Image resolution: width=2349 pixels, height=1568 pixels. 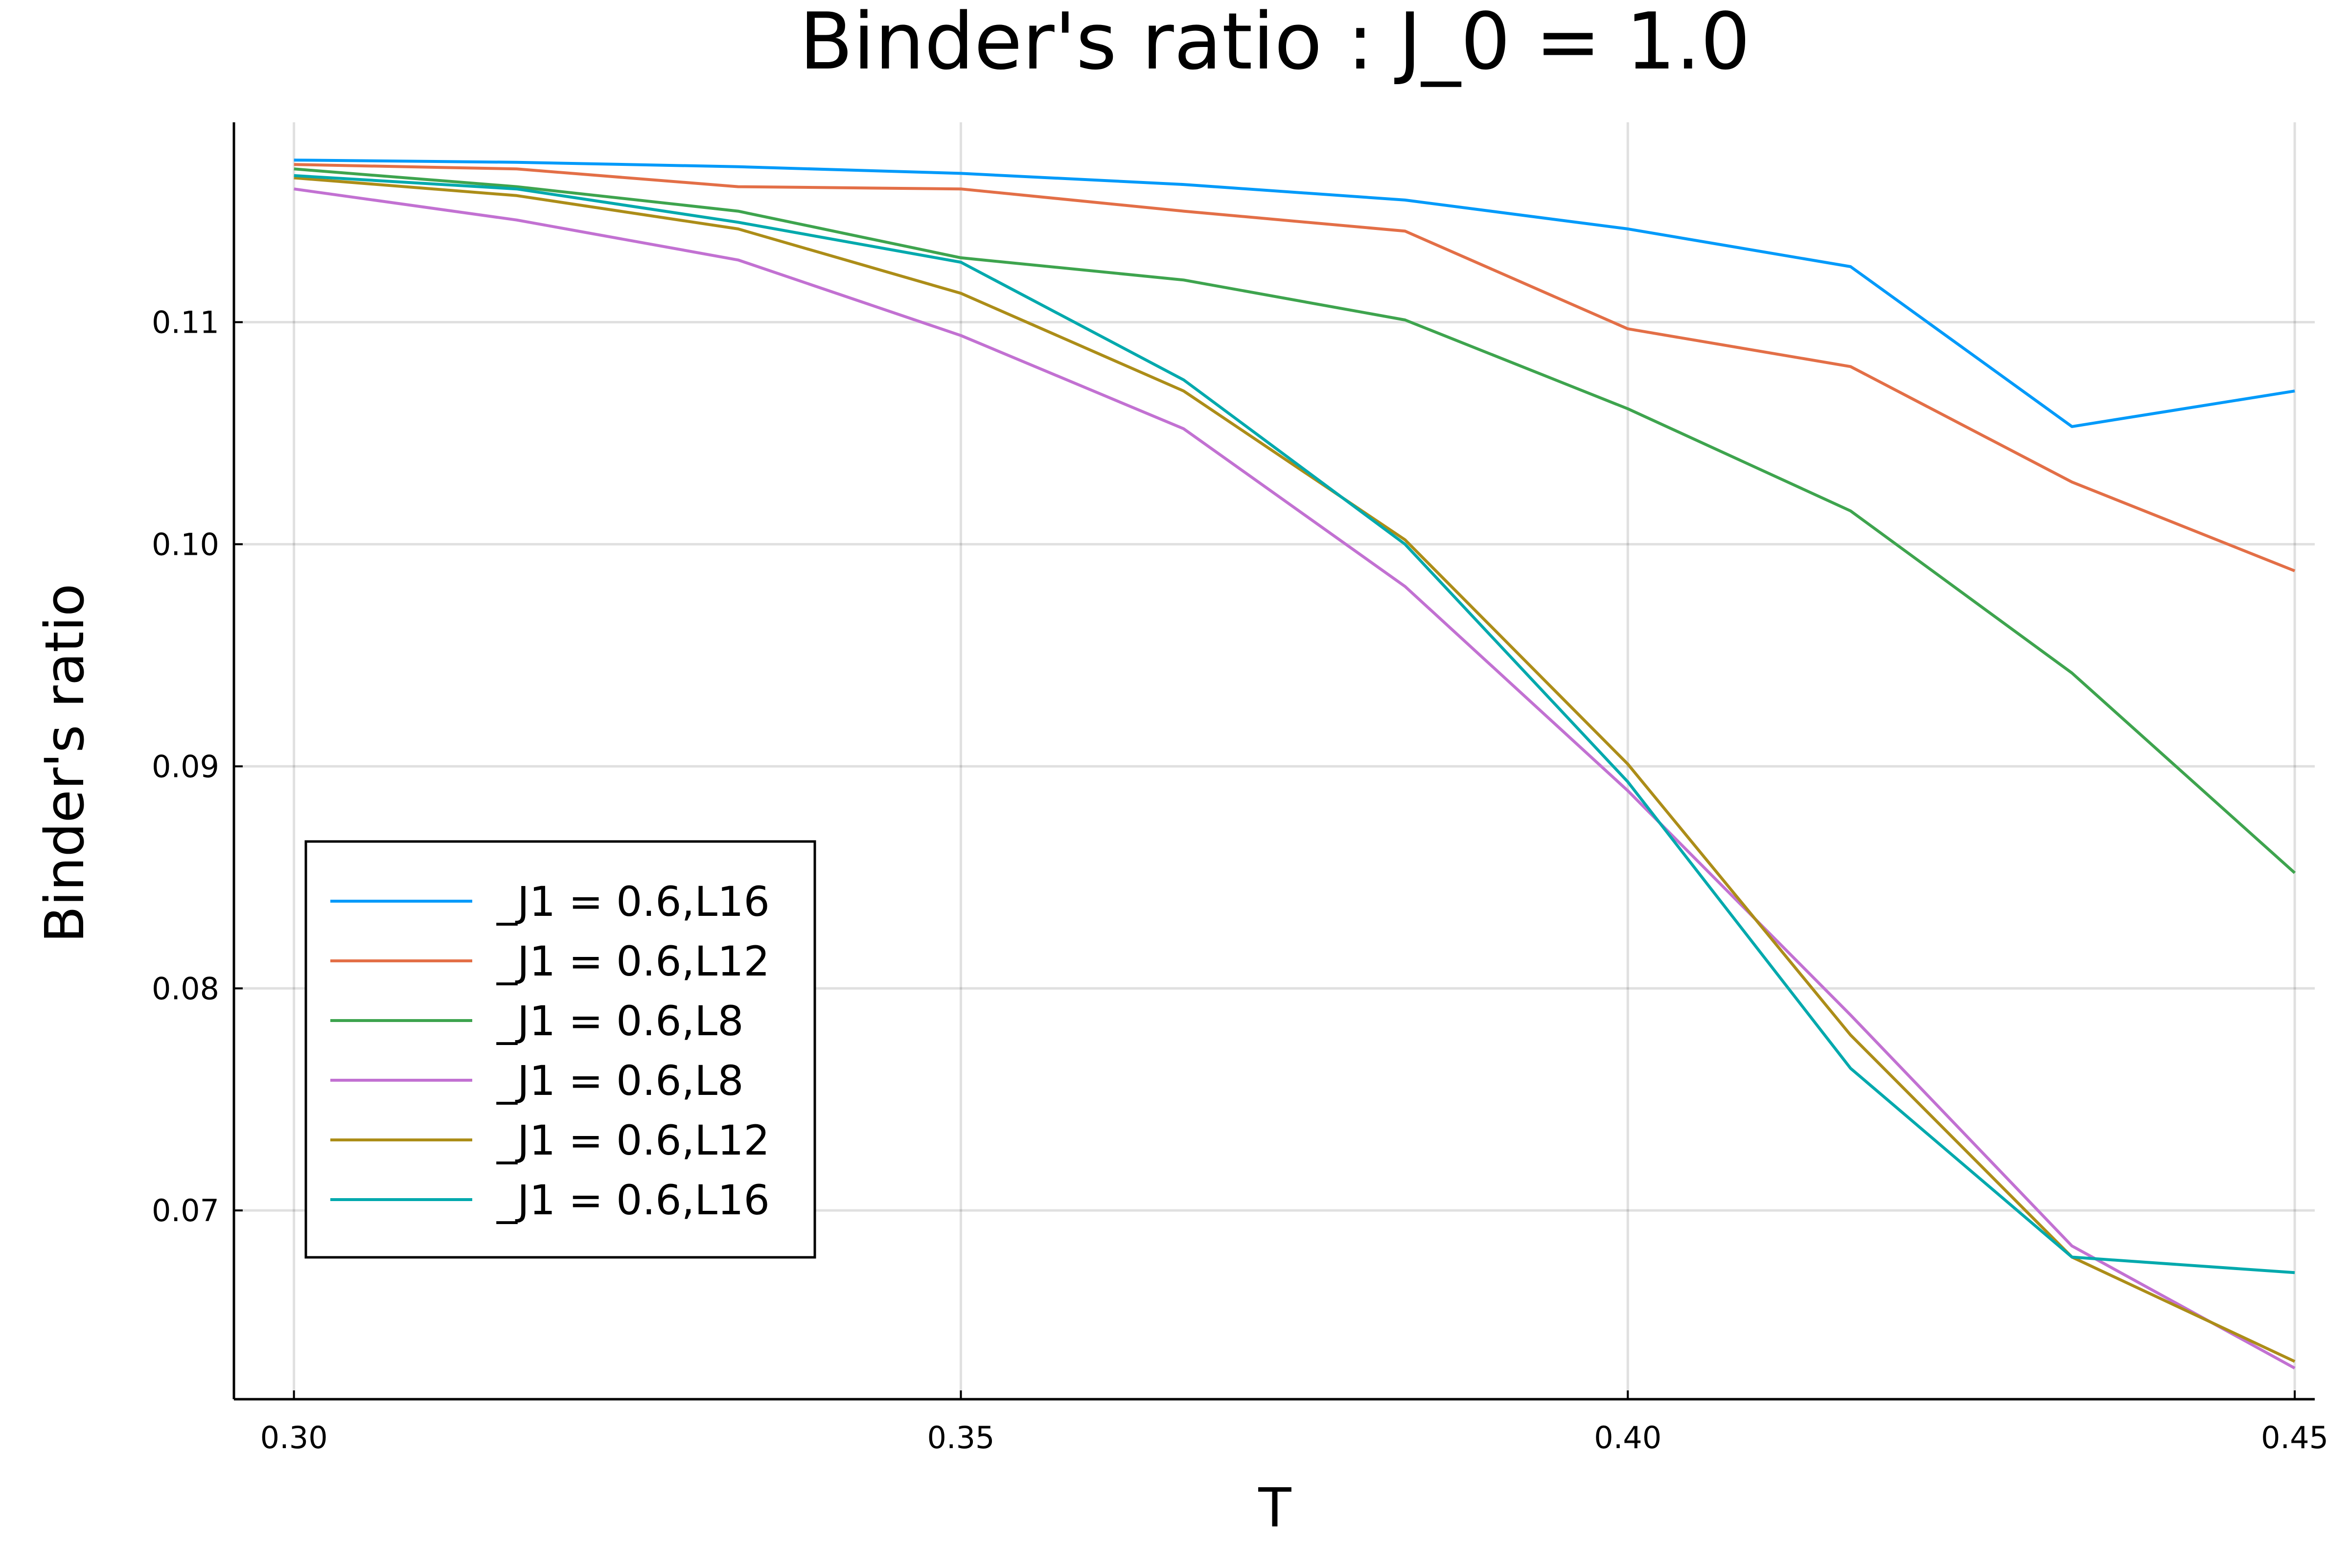 I want to click on x-tick-label: 0.35, so click(x=960, y=1437).